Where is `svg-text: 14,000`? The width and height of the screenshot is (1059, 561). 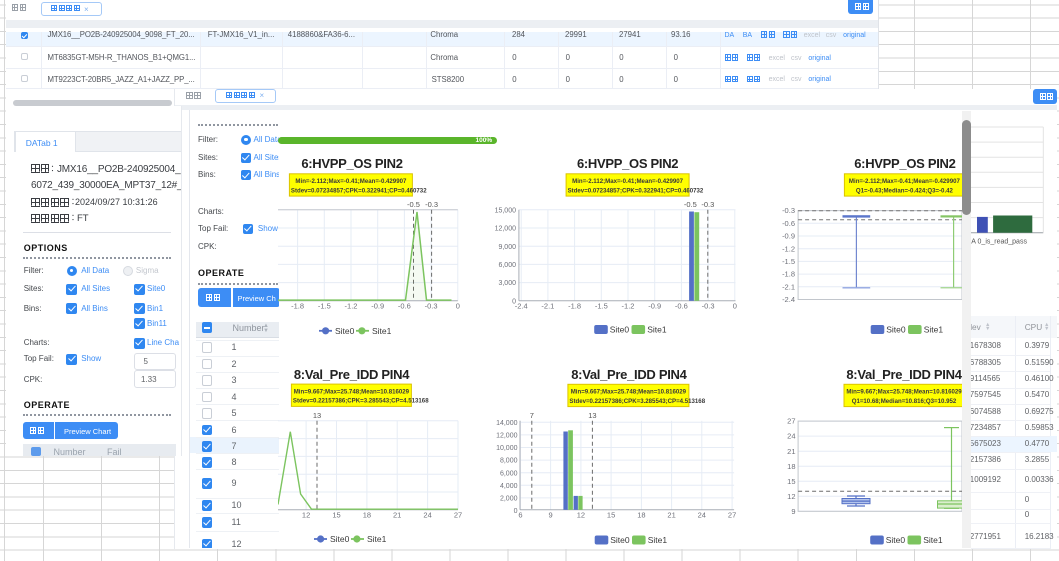
svg-text: 14,000 is located at coordinates (507, 422).